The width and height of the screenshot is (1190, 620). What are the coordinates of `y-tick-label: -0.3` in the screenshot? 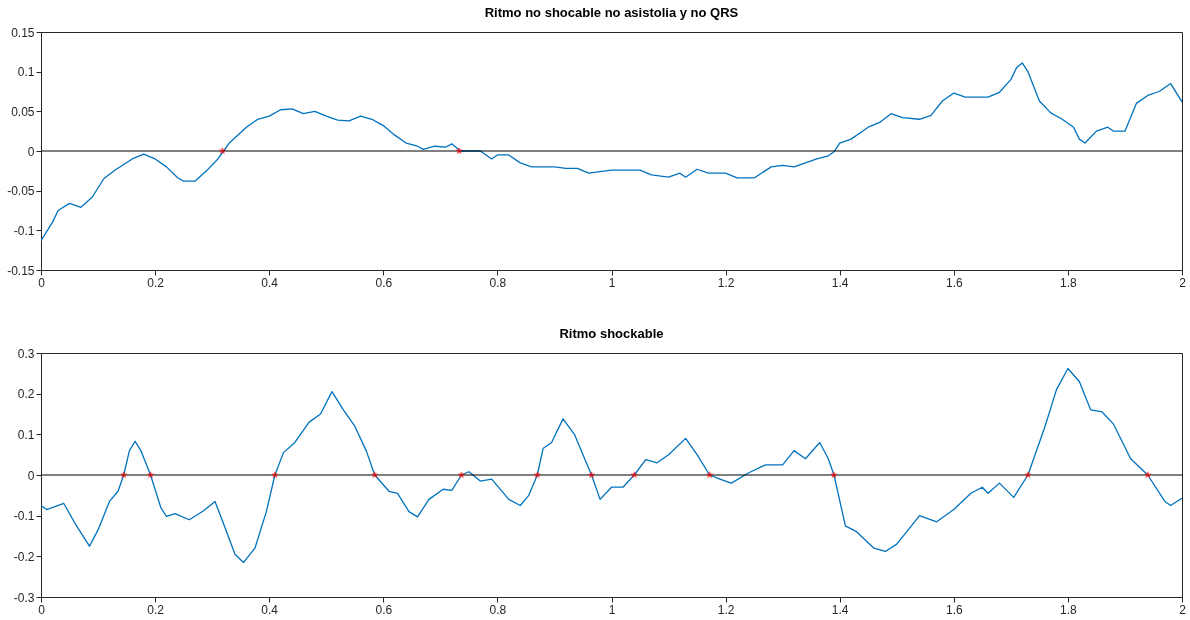 It's located at (24, 597).